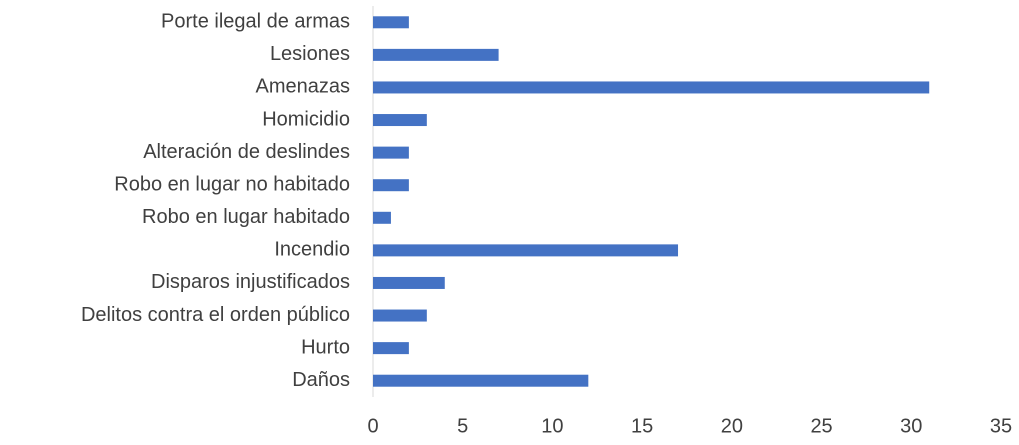 This screenshot has width=1019, height=445. Describe the element at coordinates (732, 426) in the screenshot. I see `x-tick-label: 20` at that location.